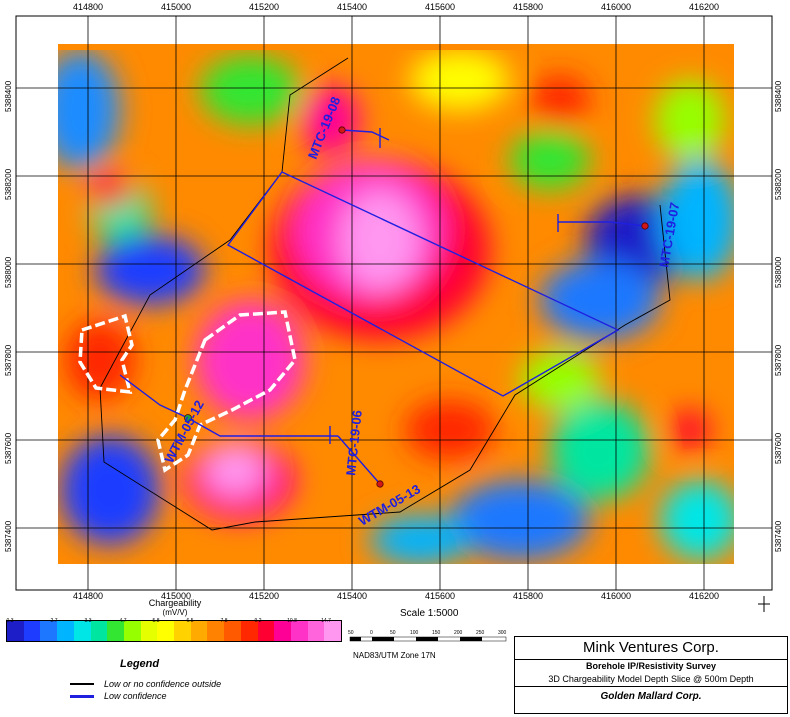 The image size is (790, 717). I want to click on northing-tick: 5387800, so click(8, 360).